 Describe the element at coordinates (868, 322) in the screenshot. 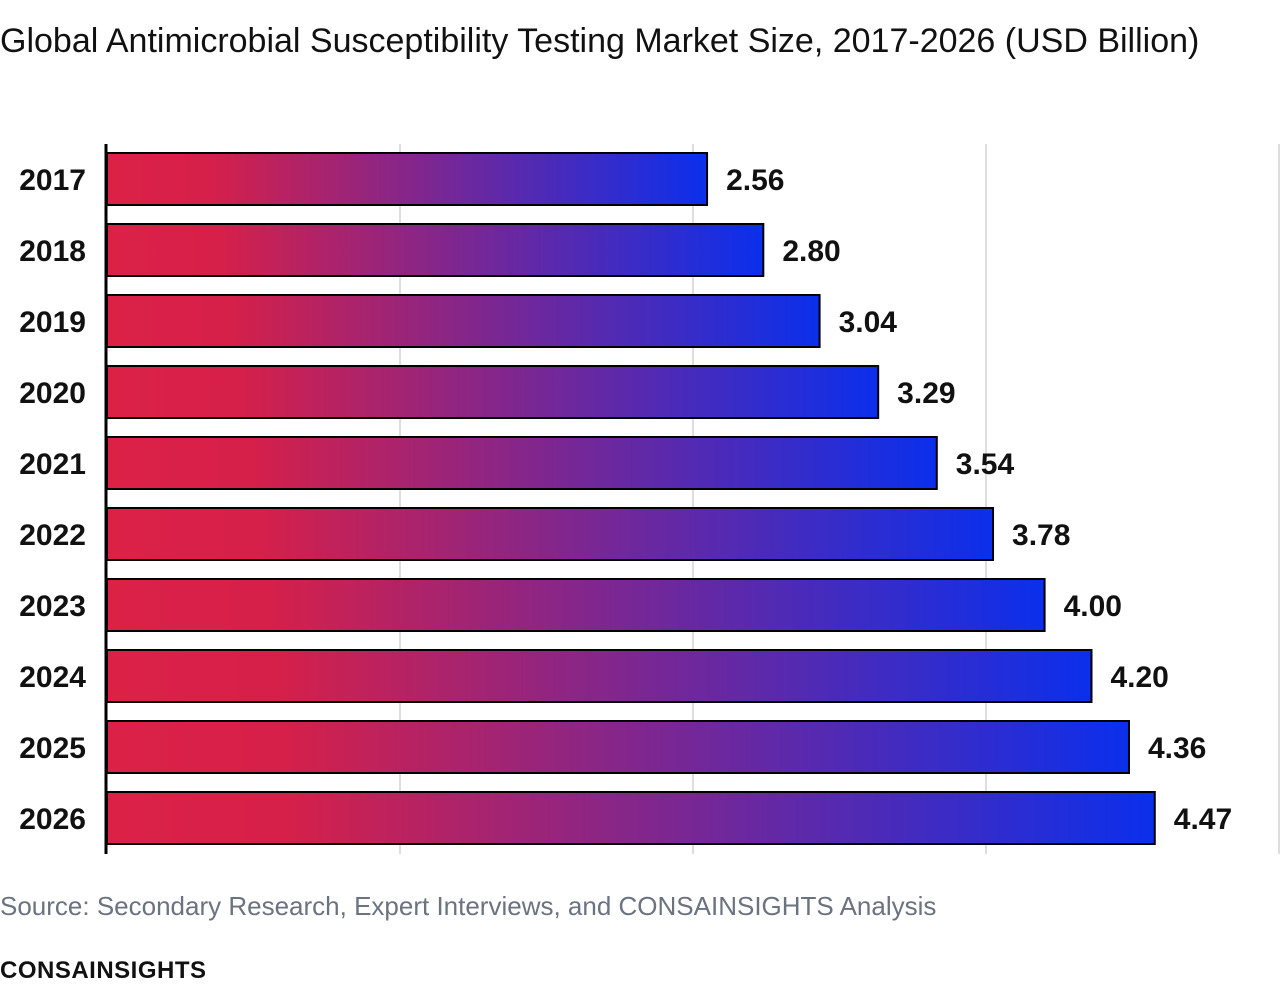

I see `value-label-2019: 3.04` at that location.